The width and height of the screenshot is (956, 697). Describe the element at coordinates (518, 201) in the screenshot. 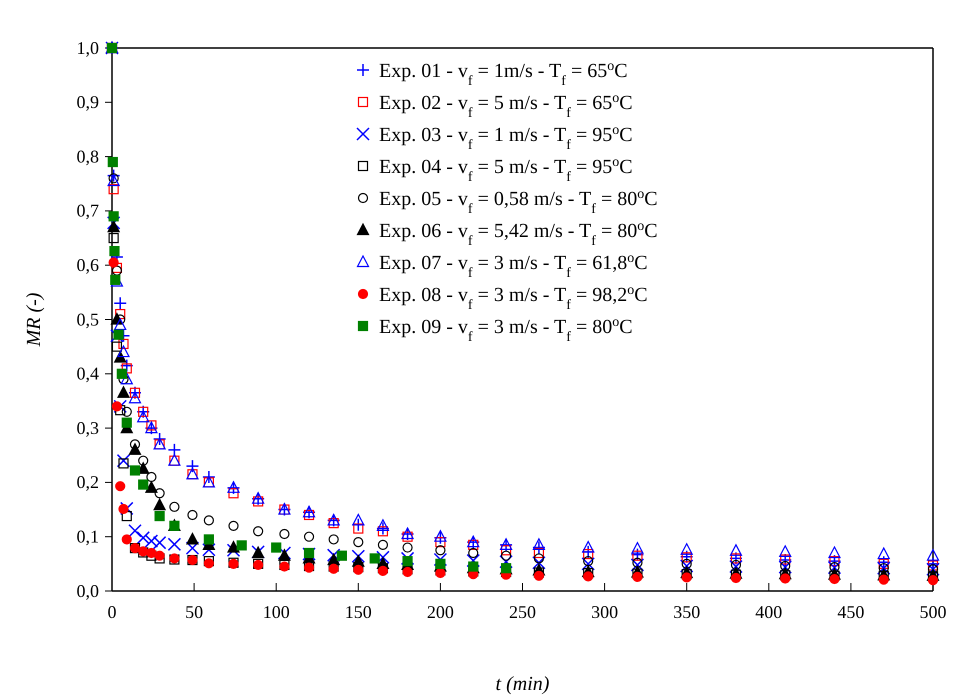

I see `legend-label: Exp. 05 - v$_{f}$ = 0,58 m/s - T$_{f}$ = 80$^{o}$C` at that location.